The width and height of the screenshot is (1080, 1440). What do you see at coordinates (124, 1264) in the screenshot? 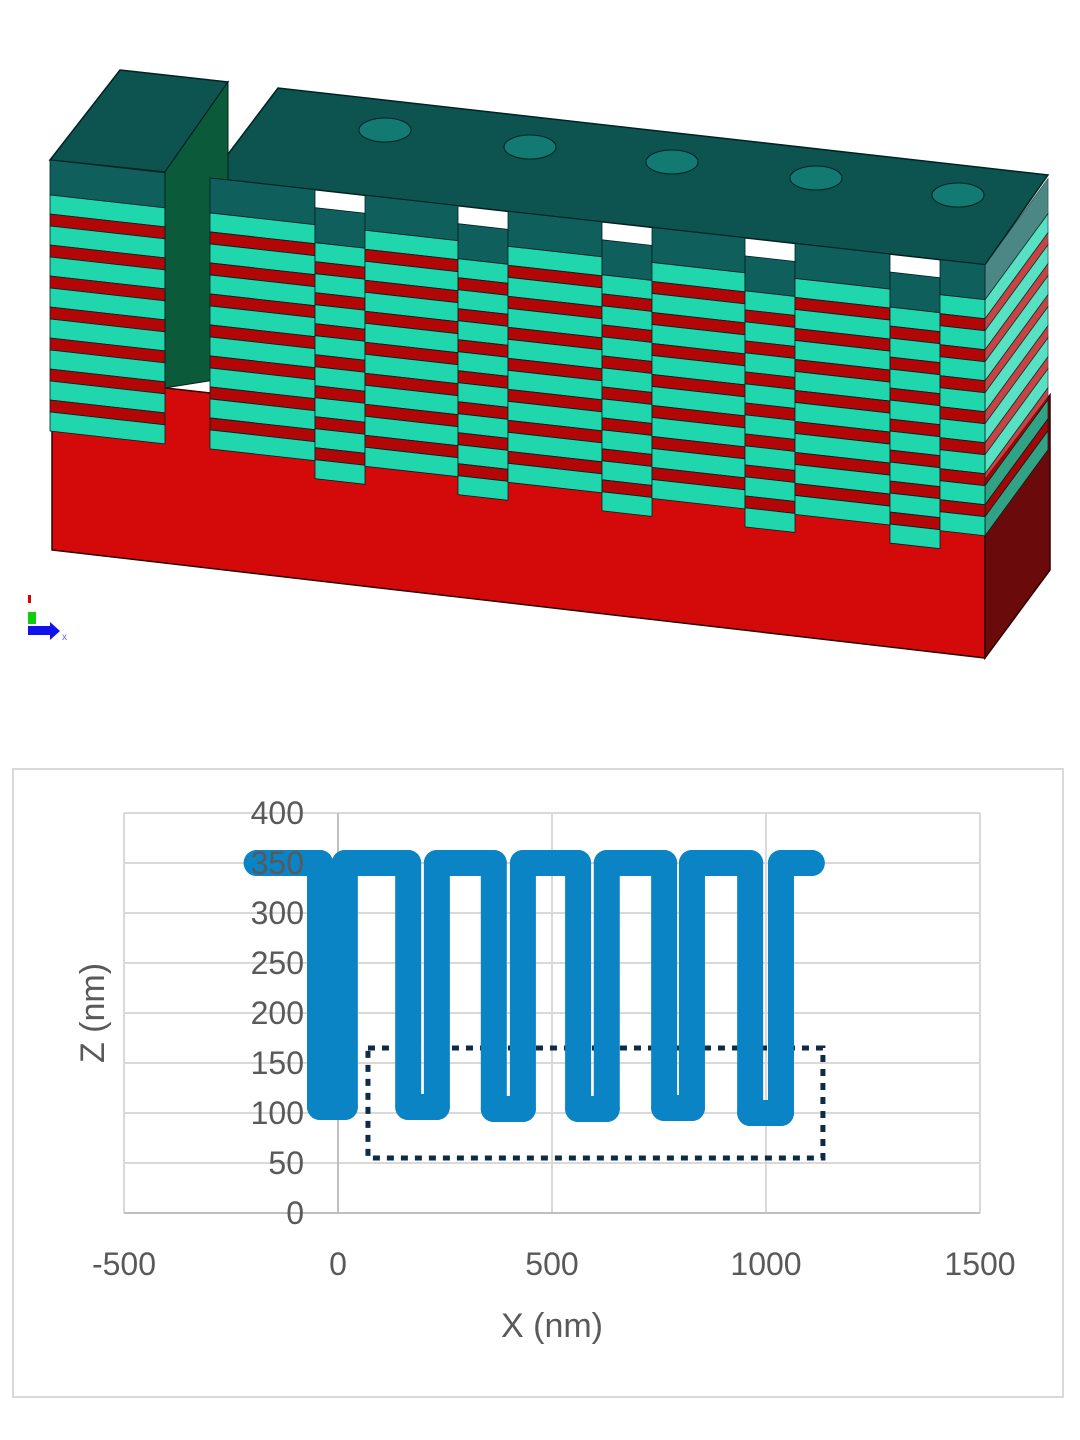
I see `x-tick-label: -500` at bounding box center [124, 1264].